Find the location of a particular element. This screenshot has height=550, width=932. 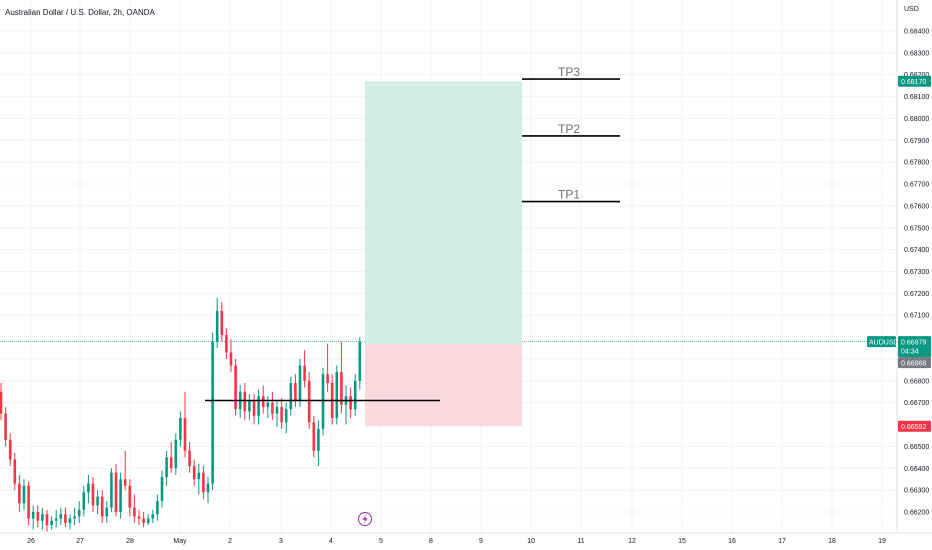

time-tick-label: 26 is located at coordinates (31, 541).